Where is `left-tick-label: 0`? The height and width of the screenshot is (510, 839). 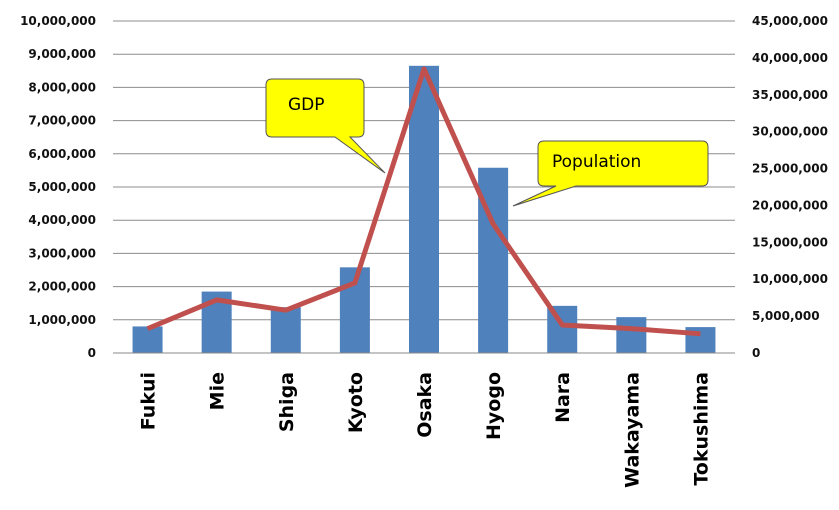
left-tick-label: 0 is located at coordinates (92, 353).